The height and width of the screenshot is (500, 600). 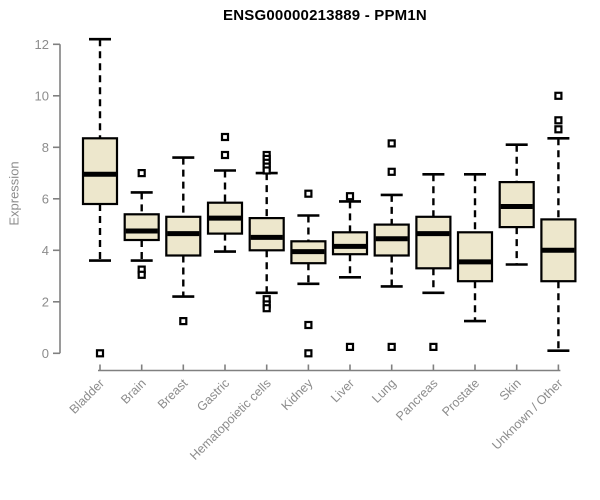 I want to click on x-category-label: Prostate, so click(x=460, y=397).